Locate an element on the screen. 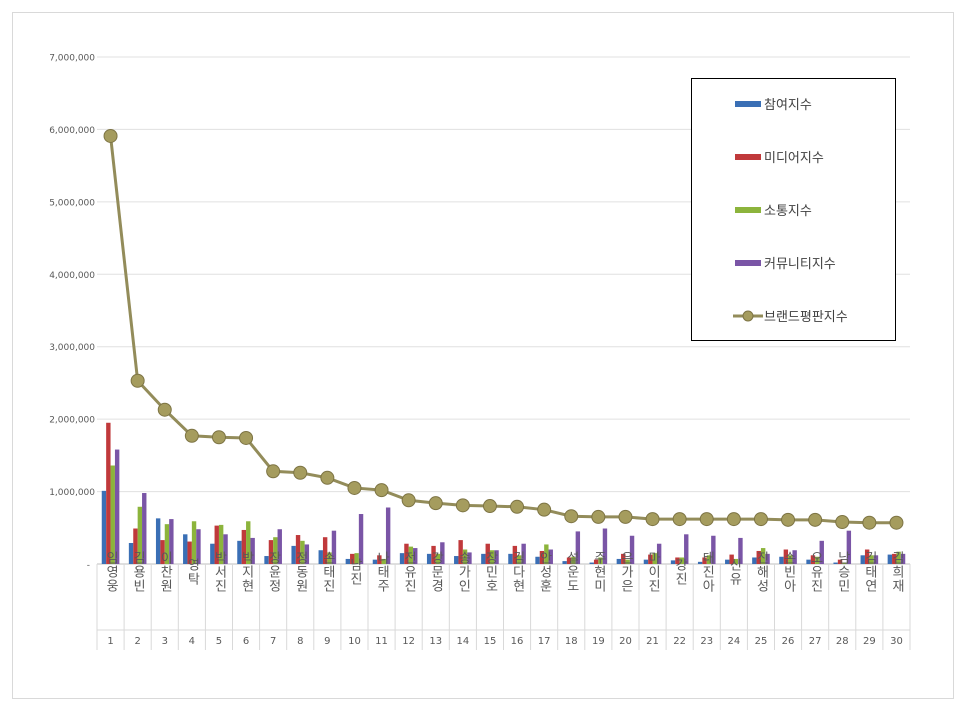 Image resolution: width=966 pixels, height=710 pixels. rank-label: 5 is located at coordinates (219, 641).